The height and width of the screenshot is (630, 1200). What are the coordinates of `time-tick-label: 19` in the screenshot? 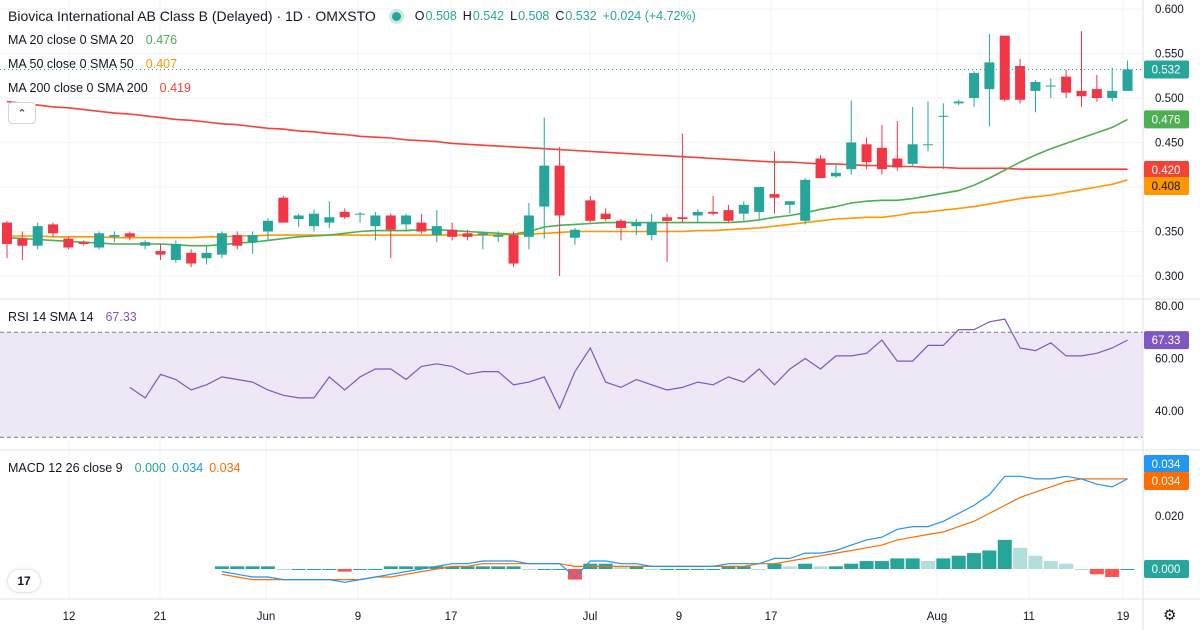 It's located at (1123, 617).